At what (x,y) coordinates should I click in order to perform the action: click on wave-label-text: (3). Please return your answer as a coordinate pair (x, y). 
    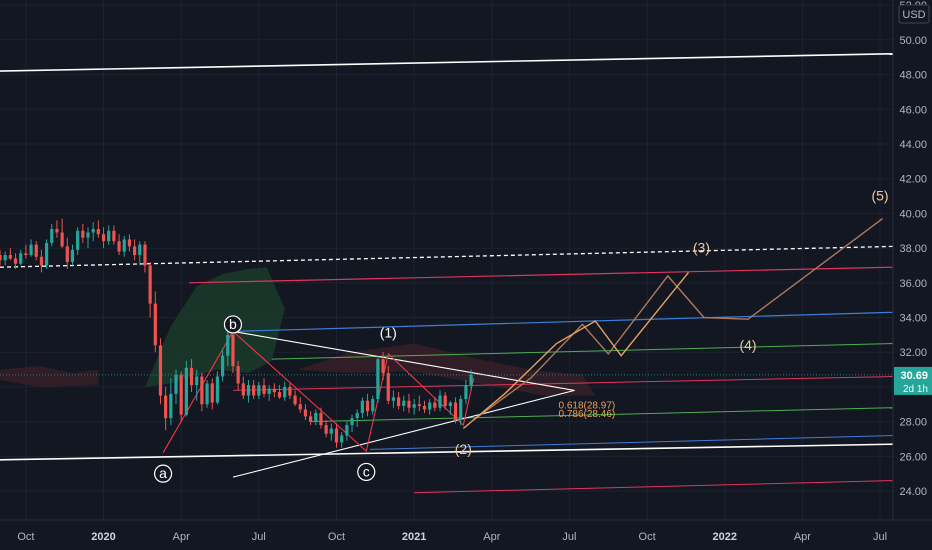
    Looking at the image, I should click on (701, 248).